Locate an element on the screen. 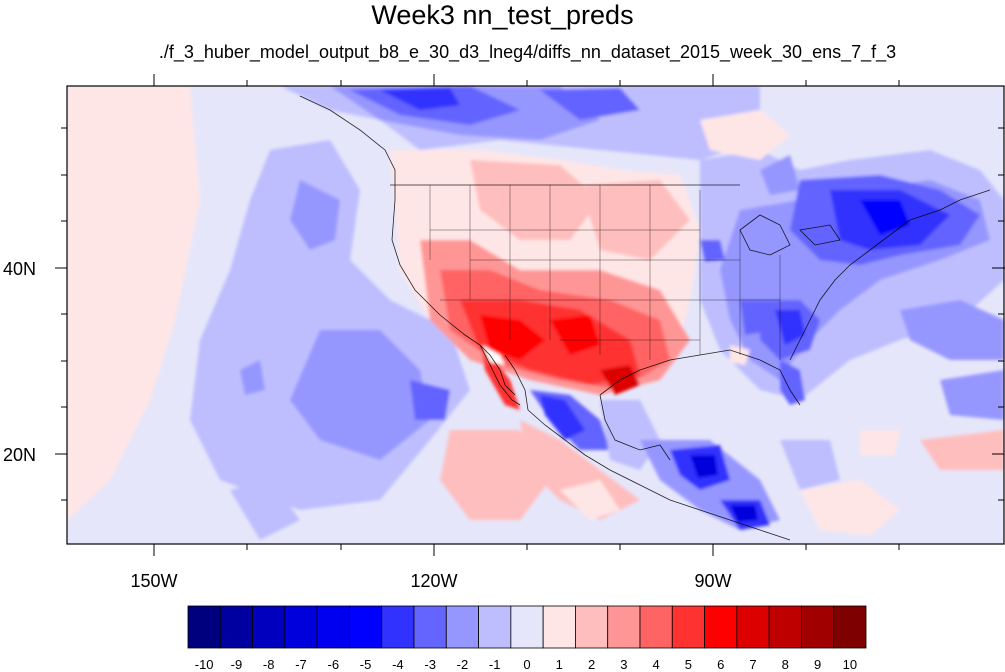  colorbar-label: -1 is located at coordinates (495, 664).